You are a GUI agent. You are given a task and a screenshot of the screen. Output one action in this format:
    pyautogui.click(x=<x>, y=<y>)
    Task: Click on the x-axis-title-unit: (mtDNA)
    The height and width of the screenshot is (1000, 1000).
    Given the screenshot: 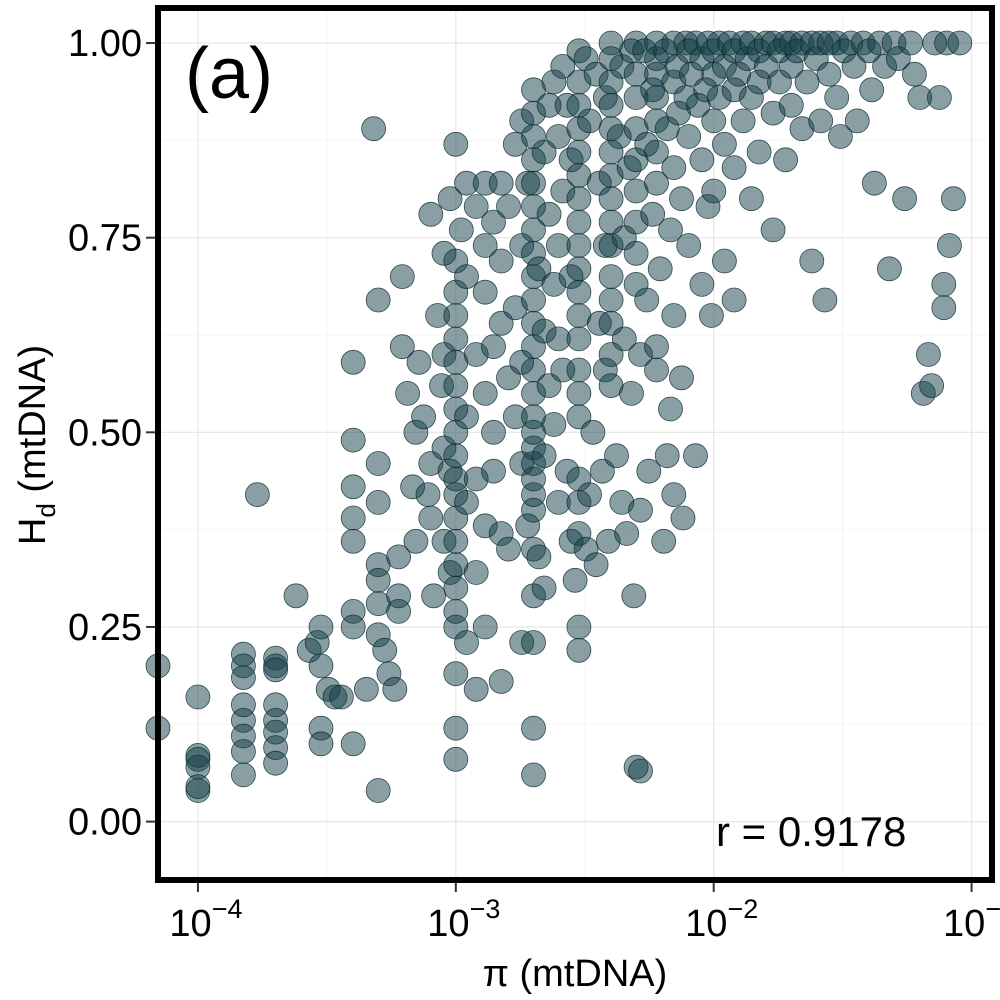 What is the action you would take?
    pyautogui.click(x=588, y=974)
    